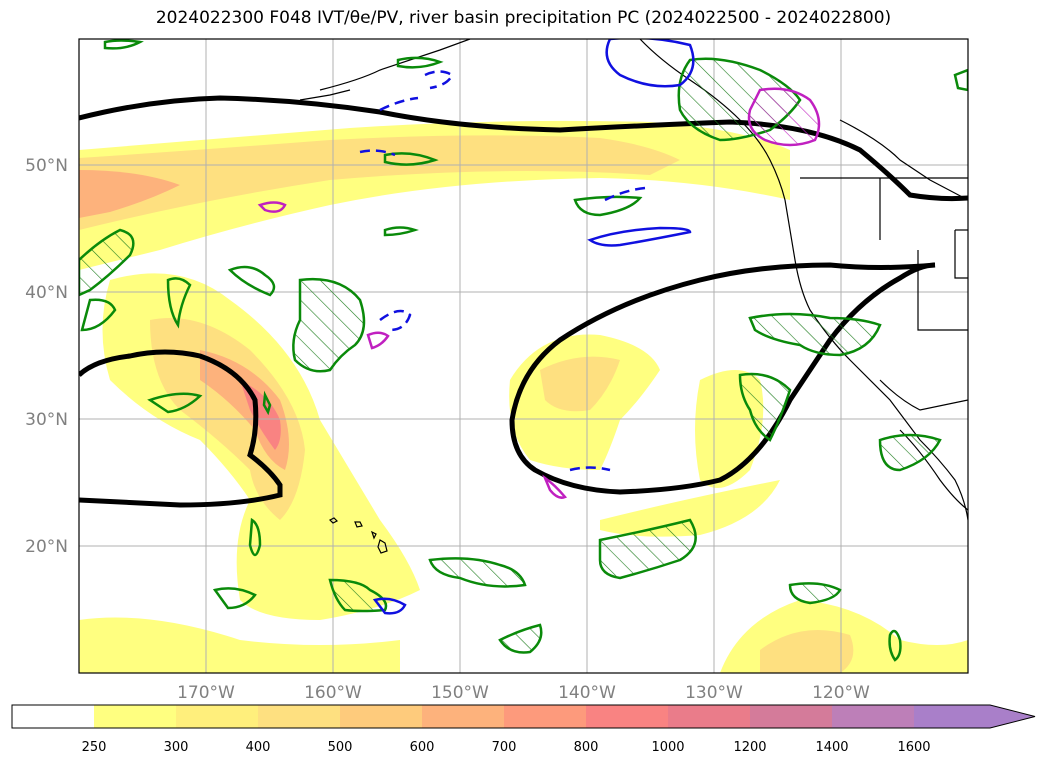  I want to click on ivt-core-north, so click(129, 194).